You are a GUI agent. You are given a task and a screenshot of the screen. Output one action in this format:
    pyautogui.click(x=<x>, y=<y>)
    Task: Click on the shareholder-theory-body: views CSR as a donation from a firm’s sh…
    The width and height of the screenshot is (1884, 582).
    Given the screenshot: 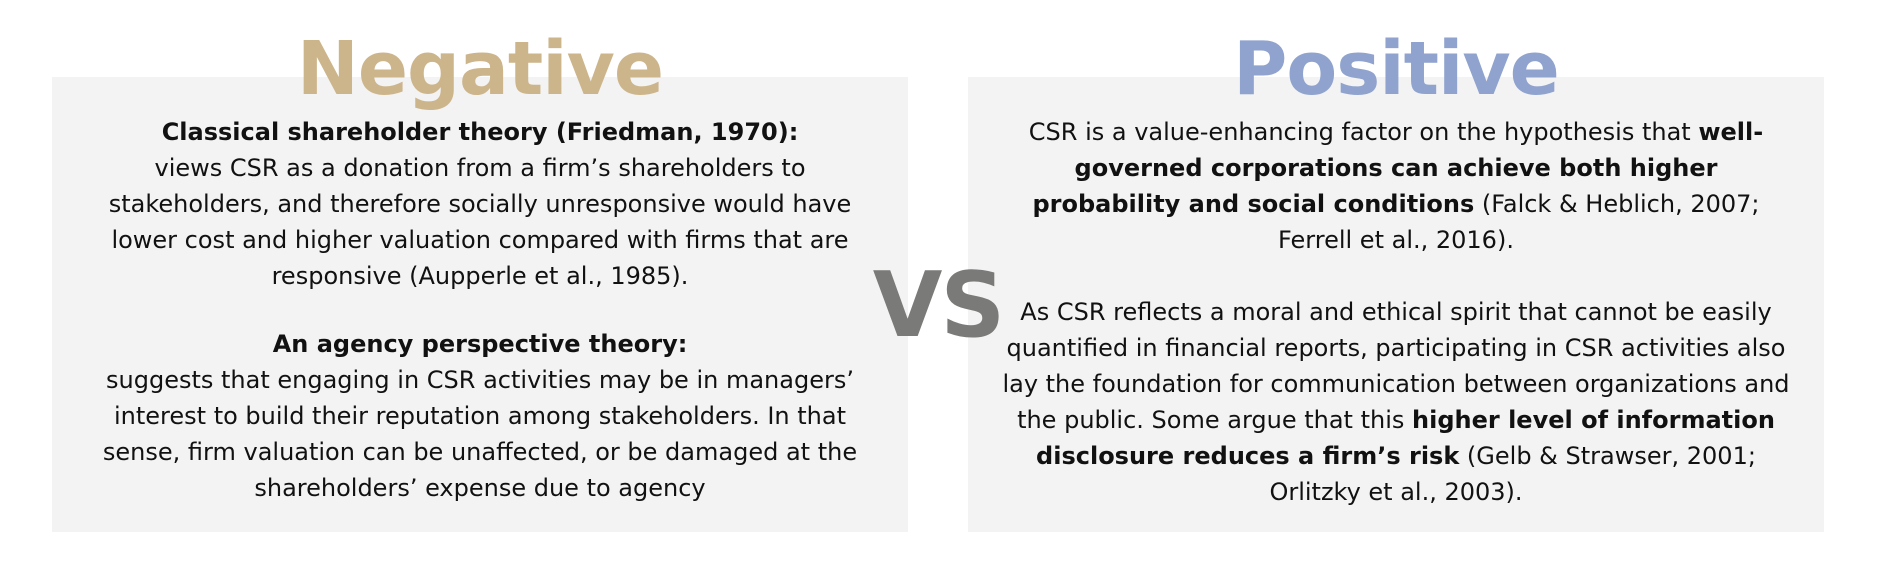 What is the action you would take?
    pyautogui.click(x=480, y=222)
    